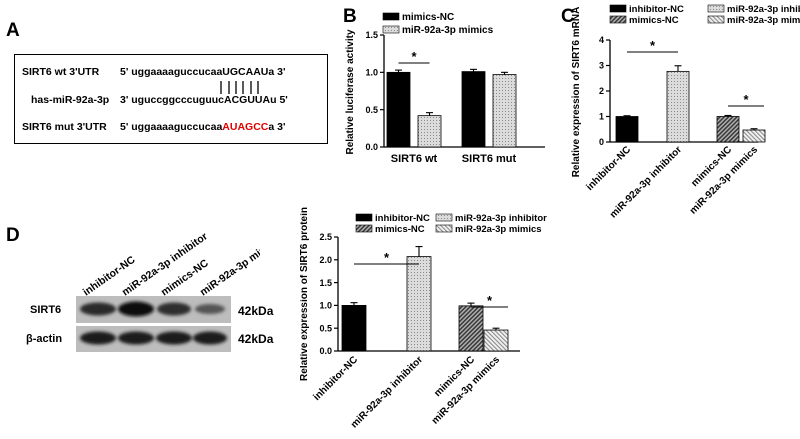  I want to click on actin-bands, so click(153, 338).